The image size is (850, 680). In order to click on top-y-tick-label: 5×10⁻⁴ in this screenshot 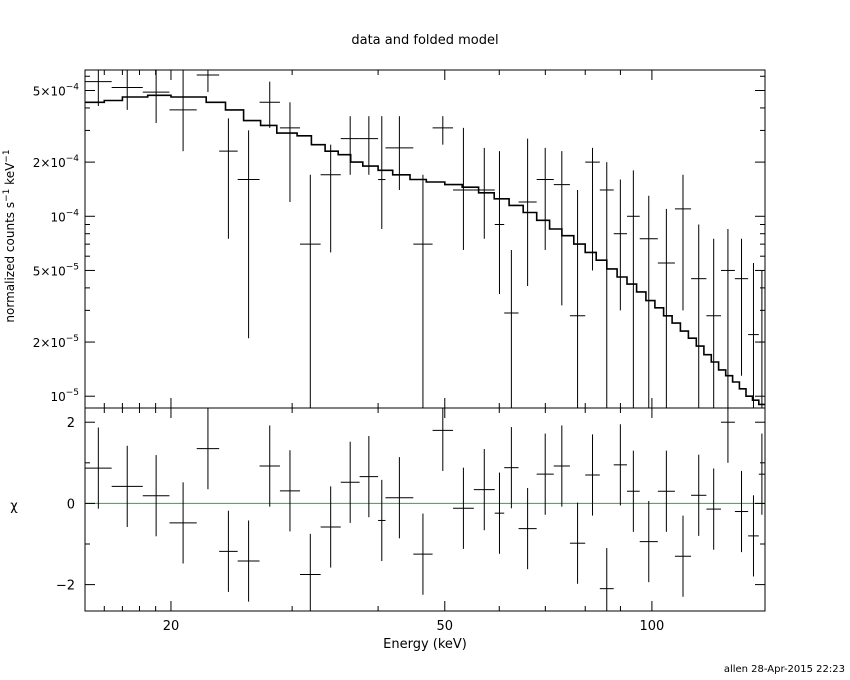, I will do `click(56, 91)`.